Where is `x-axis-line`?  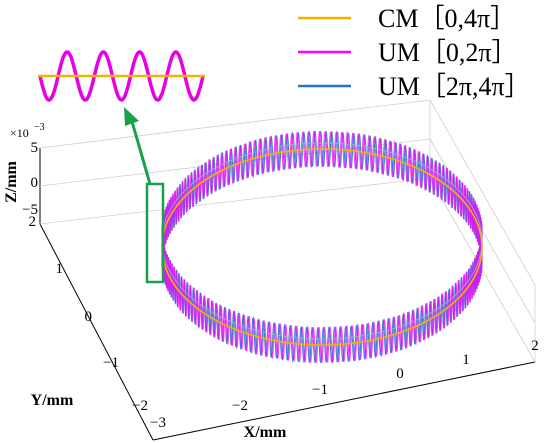
x-axis-line is located at coordinates (344, 401).